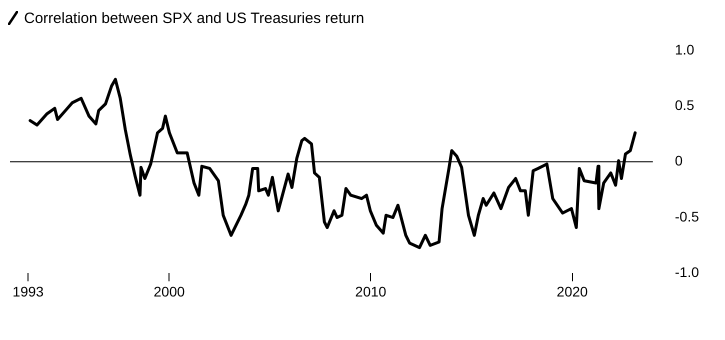  I want to click on y-tick-label: 0.5, so click(684, 104).